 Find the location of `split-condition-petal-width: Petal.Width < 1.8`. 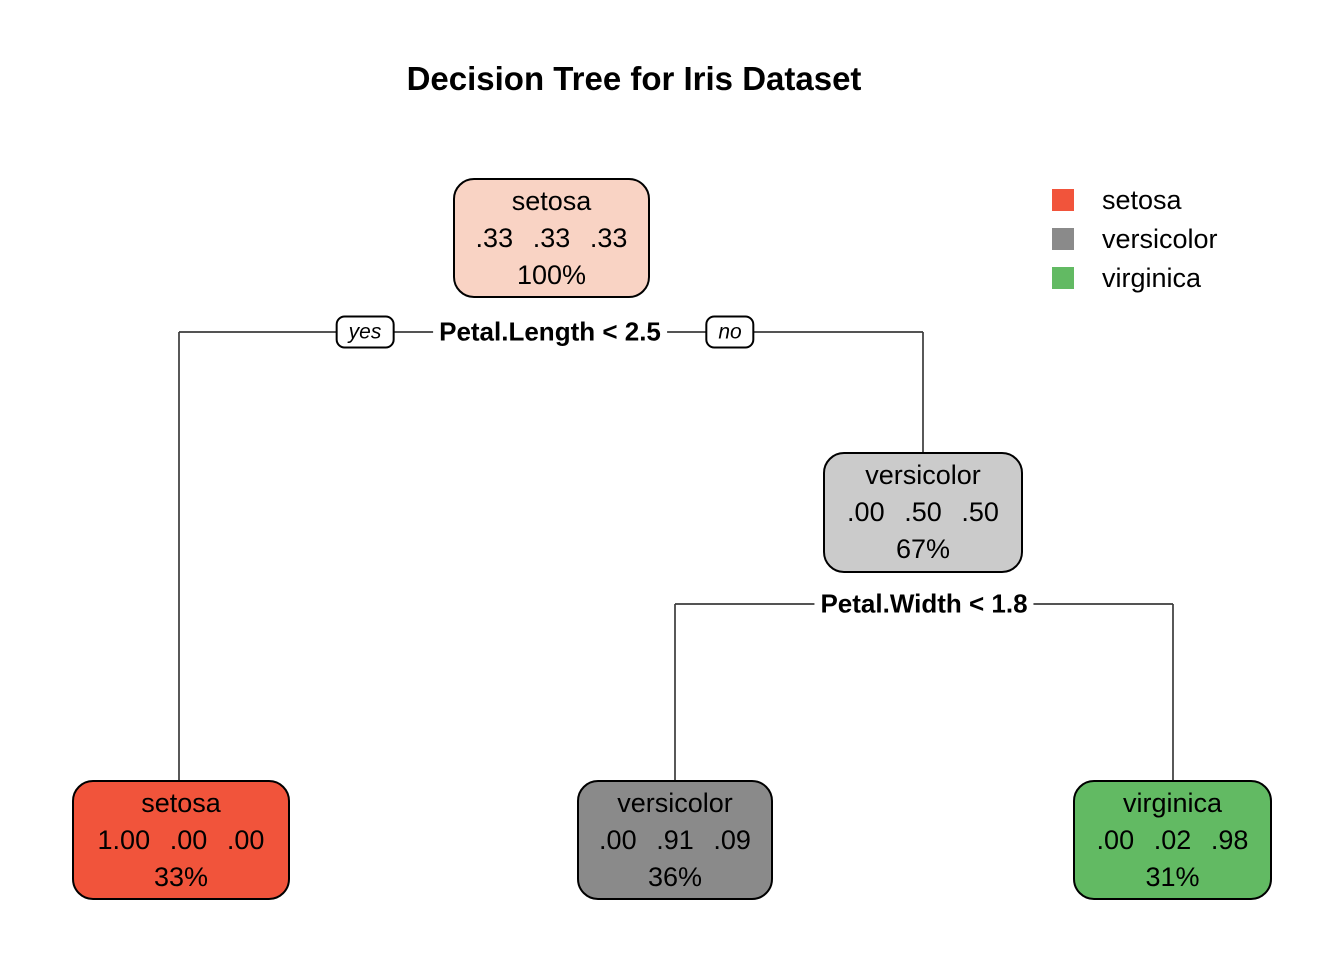

split-condition-petal-width: Petal.Width < 1.8 is located at coordinates (924, 604).